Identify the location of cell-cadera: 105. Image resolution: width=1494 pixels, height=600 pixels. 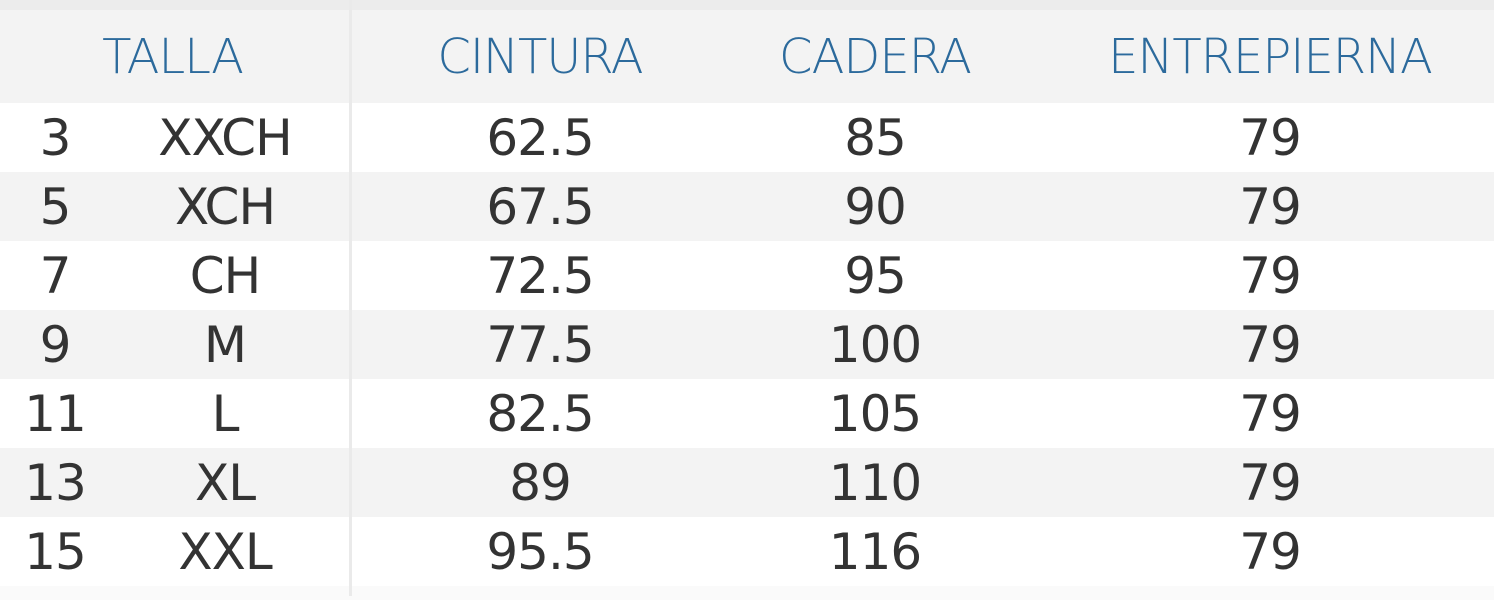
(875, 413).